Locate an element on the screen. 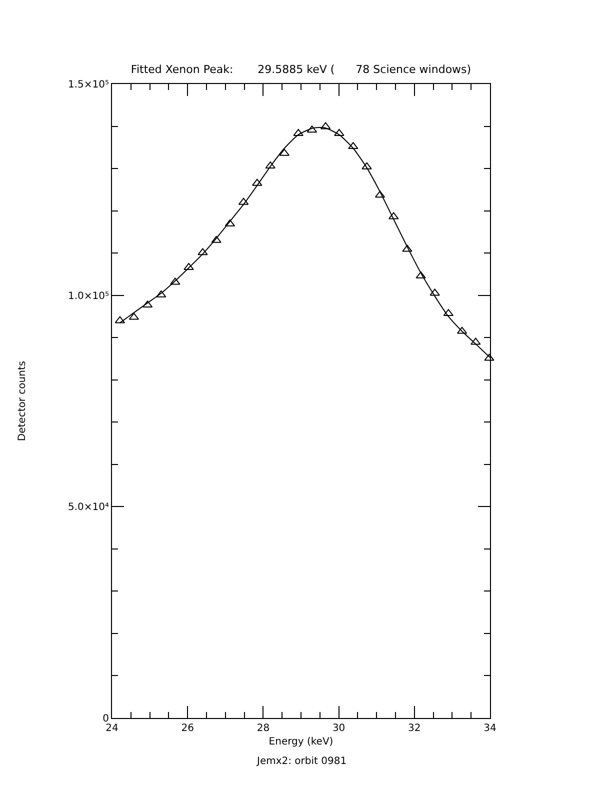 This screenshot has height=792, width=612. x-tick-label: 26 is located at coordinates (187, 728).